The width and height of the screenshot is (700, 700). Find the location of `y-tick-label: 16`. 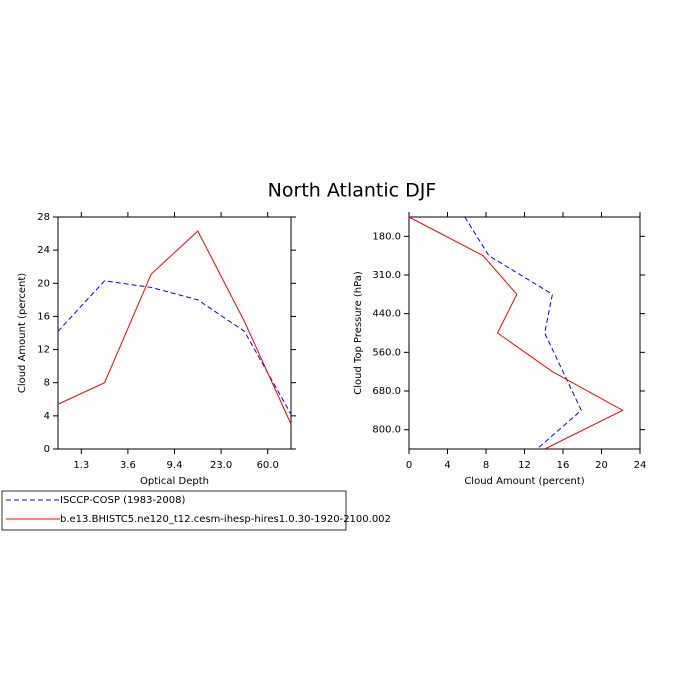

y-tick-label: 16 is located at coordinates (43, 316).